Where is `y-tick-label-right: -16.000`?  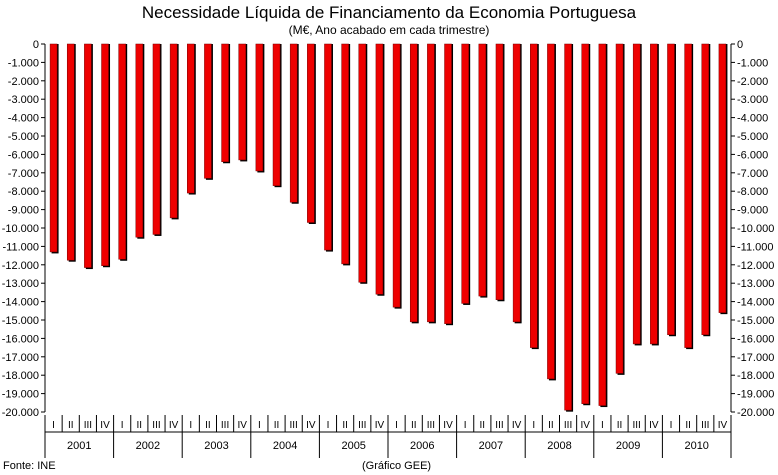
y-tick-label-right: -16.000 is located at coordinates (755, 339).